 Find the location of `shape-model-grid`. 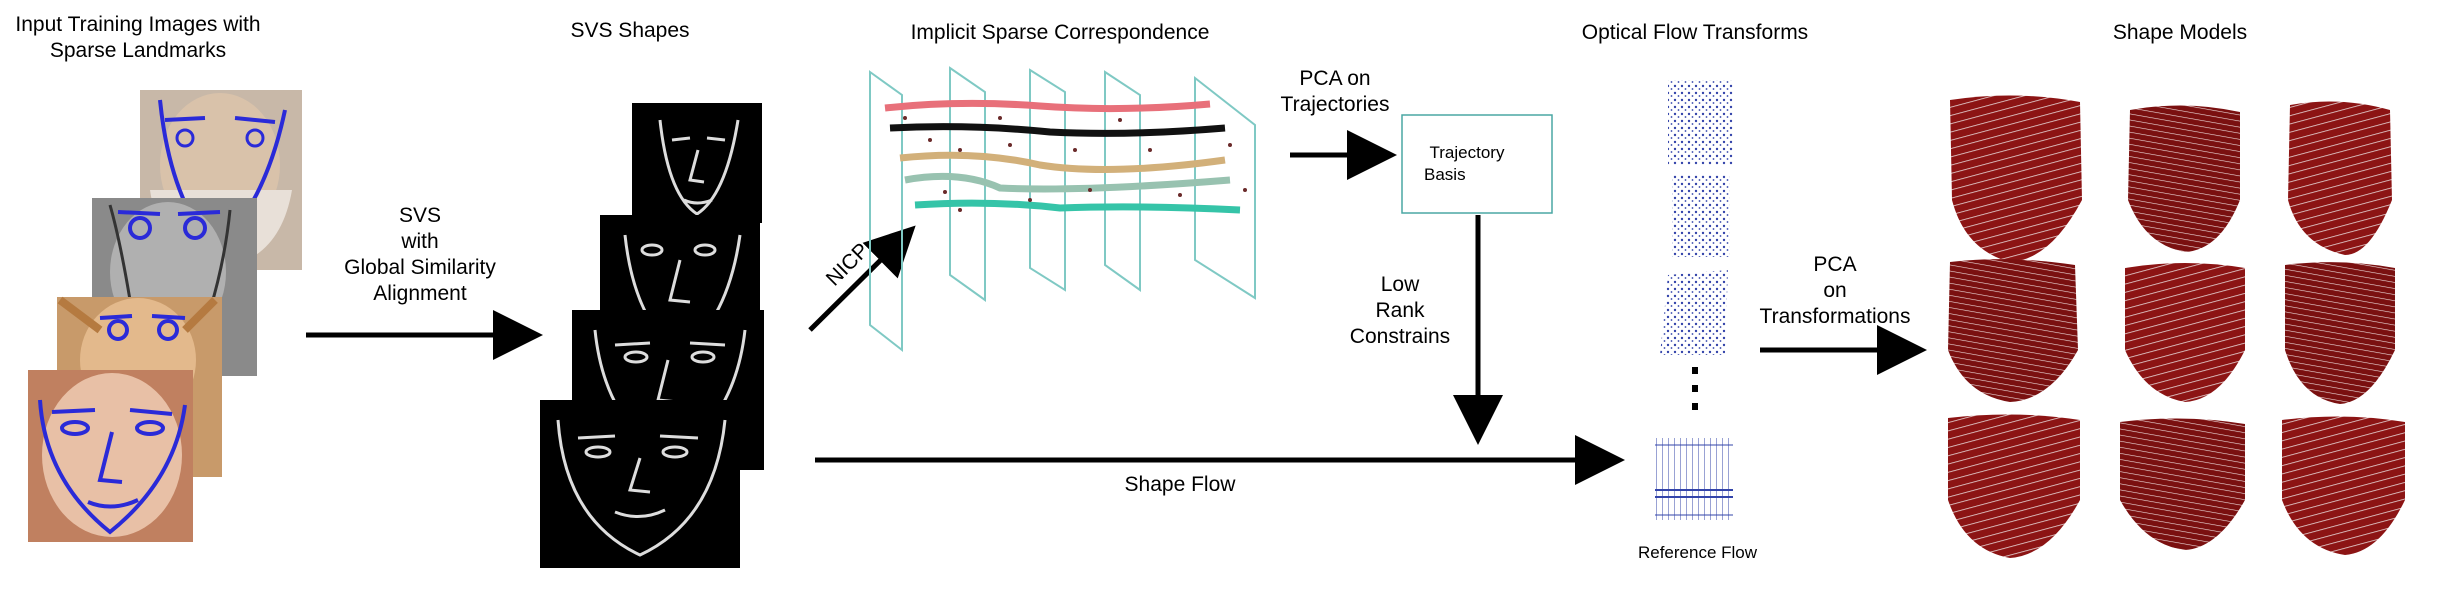

shape-model-grid is located at coordinates (2176, 326).